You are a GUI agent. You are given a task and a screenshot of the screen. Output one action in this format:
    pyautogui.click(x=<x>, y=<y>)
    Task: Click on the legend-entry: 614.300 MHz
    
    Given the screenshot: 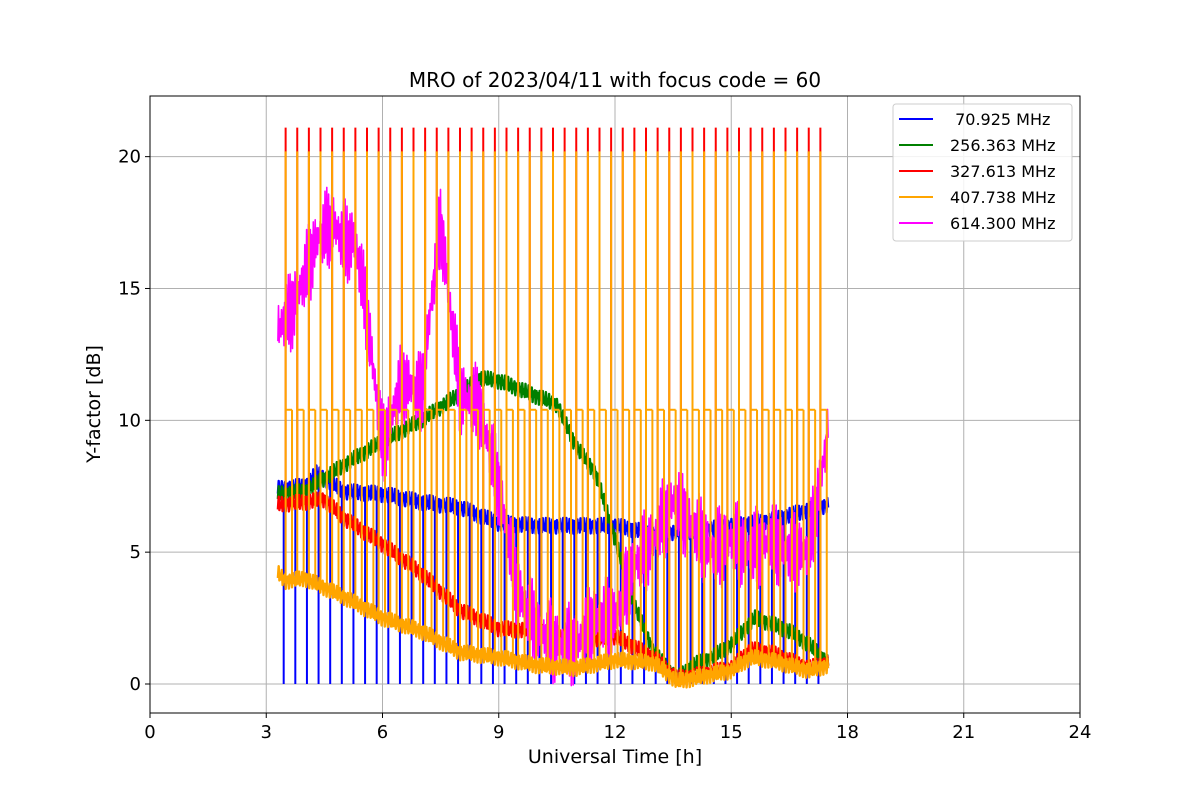 What is the action you would take?
    pyautogui.click(x=1002, y=223)
    